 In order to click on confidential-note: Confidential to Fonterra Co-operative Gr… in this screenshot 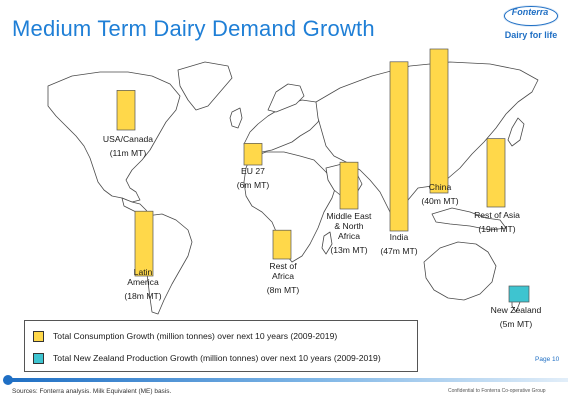, I will do `click(497, 391)`.